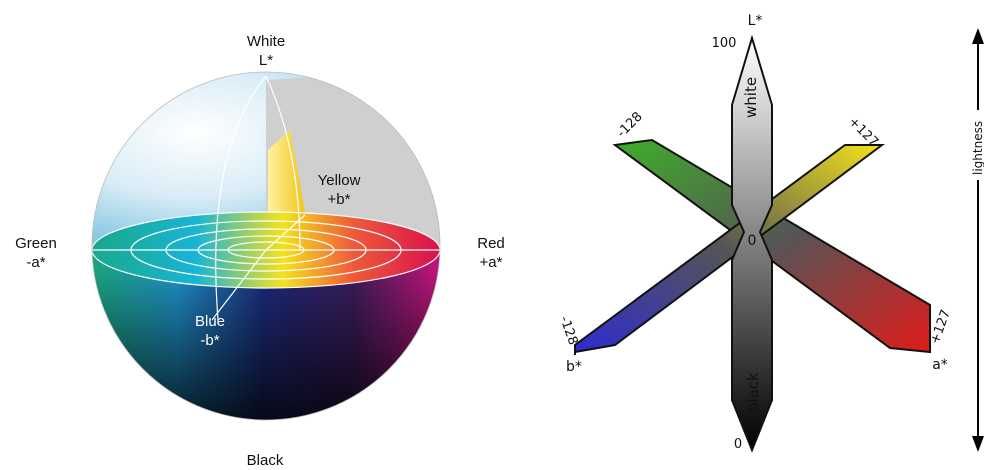  Describe the element at coordinates (751, 97) in the screenshot. I see `axis-label-white: white` at that location.